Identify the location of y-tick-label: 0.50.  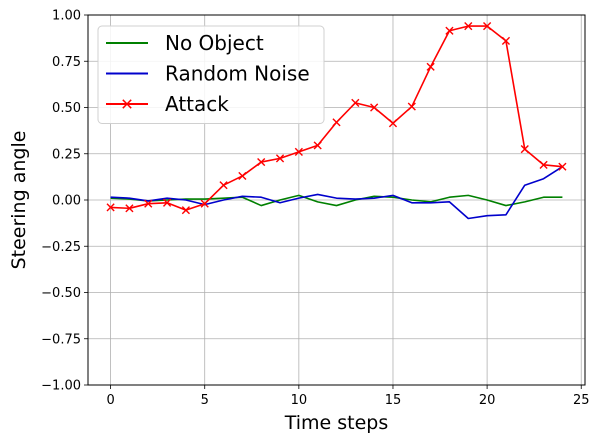
(66, 108).